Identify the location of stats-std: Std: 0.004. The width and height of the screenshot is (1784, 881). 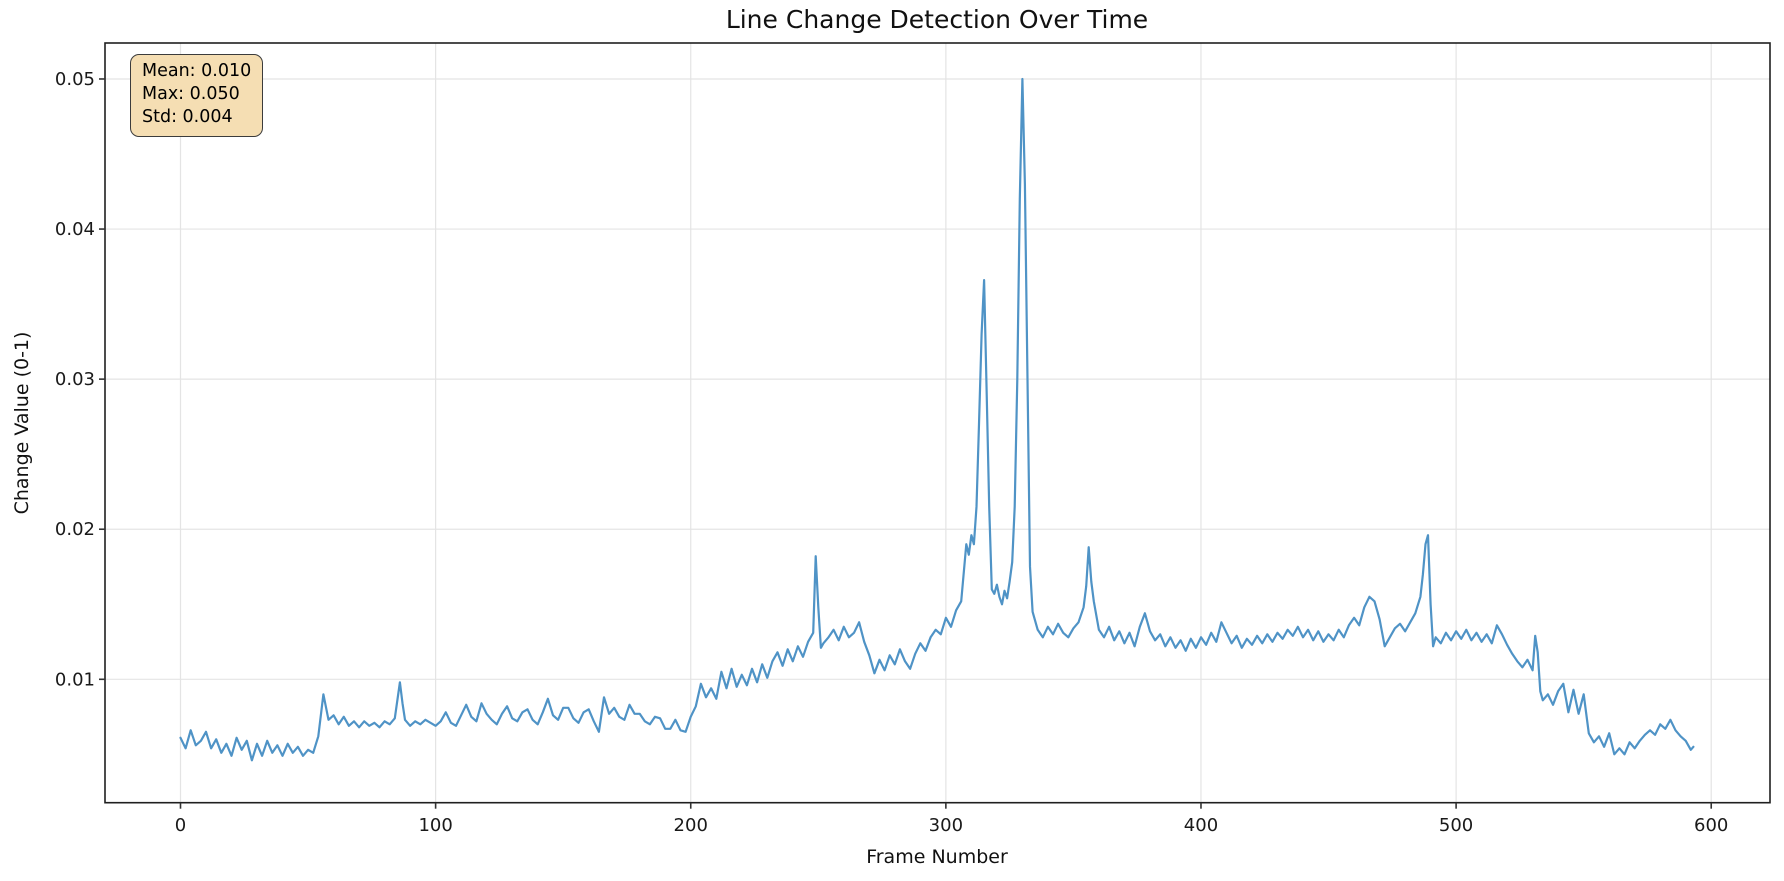
(187, 117).